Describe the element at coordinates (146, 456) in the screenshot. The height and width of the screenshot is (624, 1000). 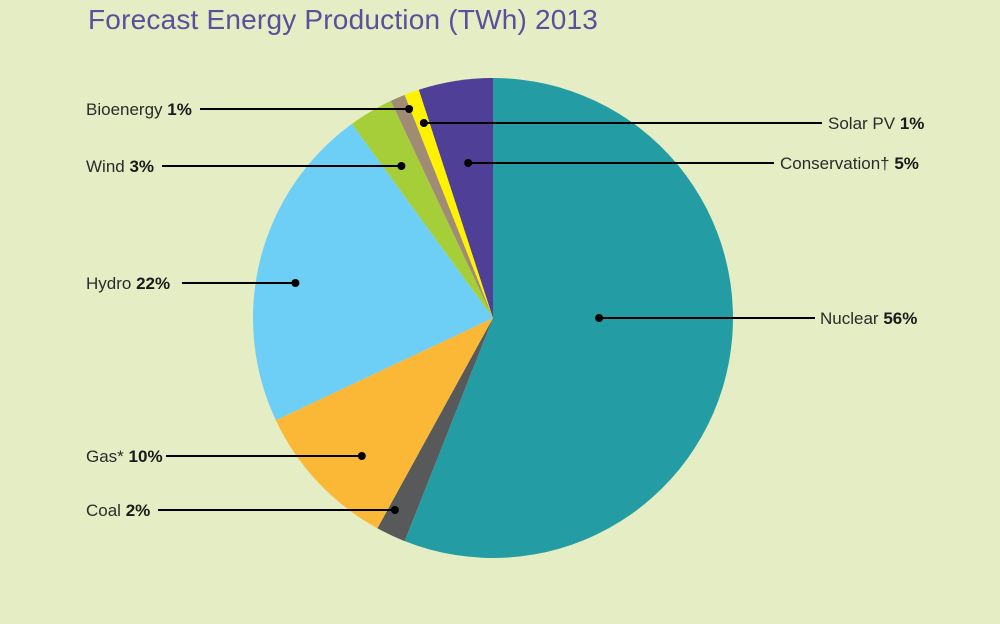
I see `slice-label-value: 10%` at that location.